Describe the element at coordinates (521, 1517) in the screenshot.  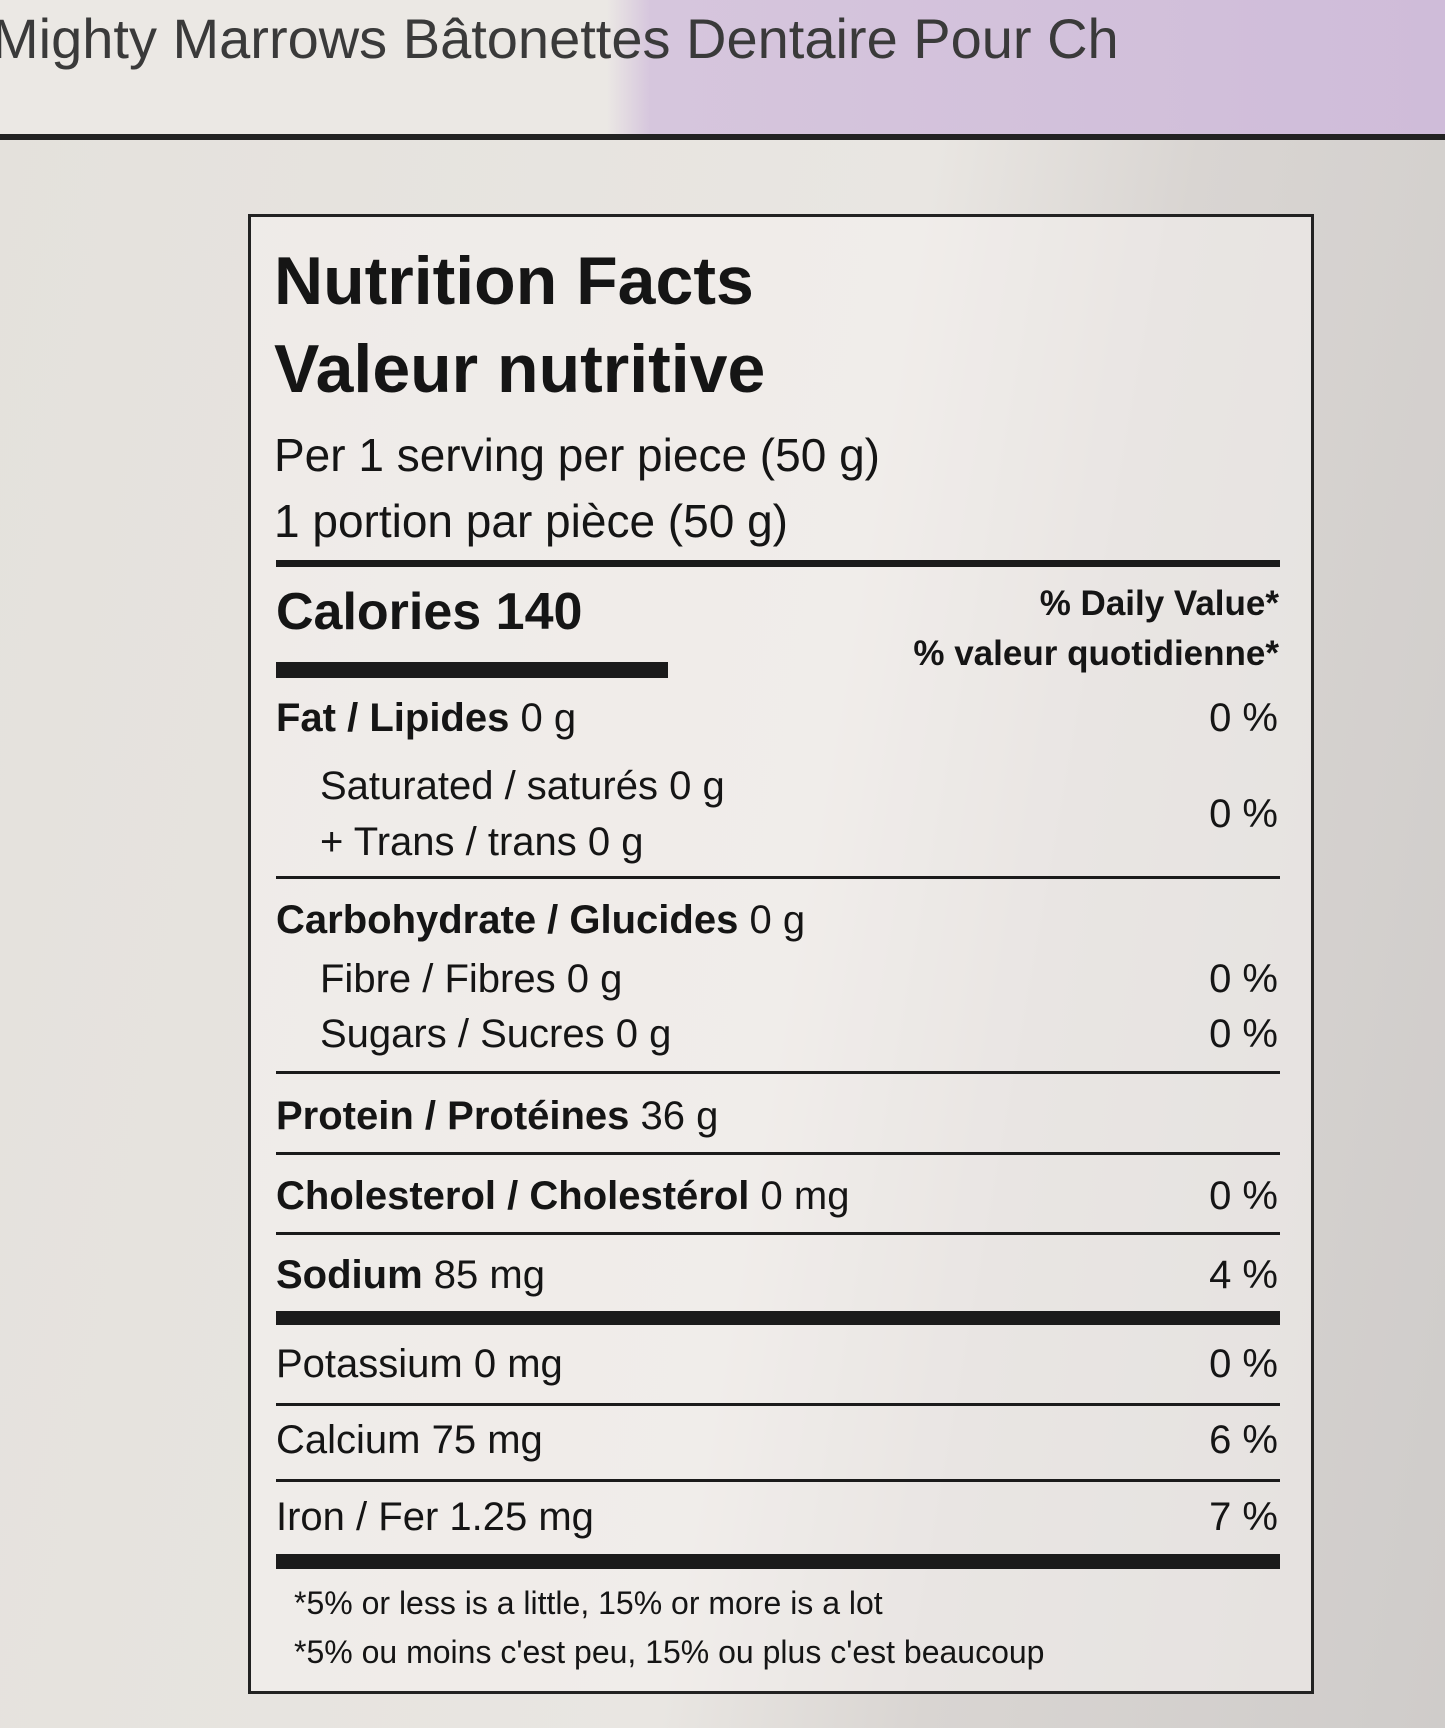
I see `nutrient-amount: 1.25 mg` at that location.